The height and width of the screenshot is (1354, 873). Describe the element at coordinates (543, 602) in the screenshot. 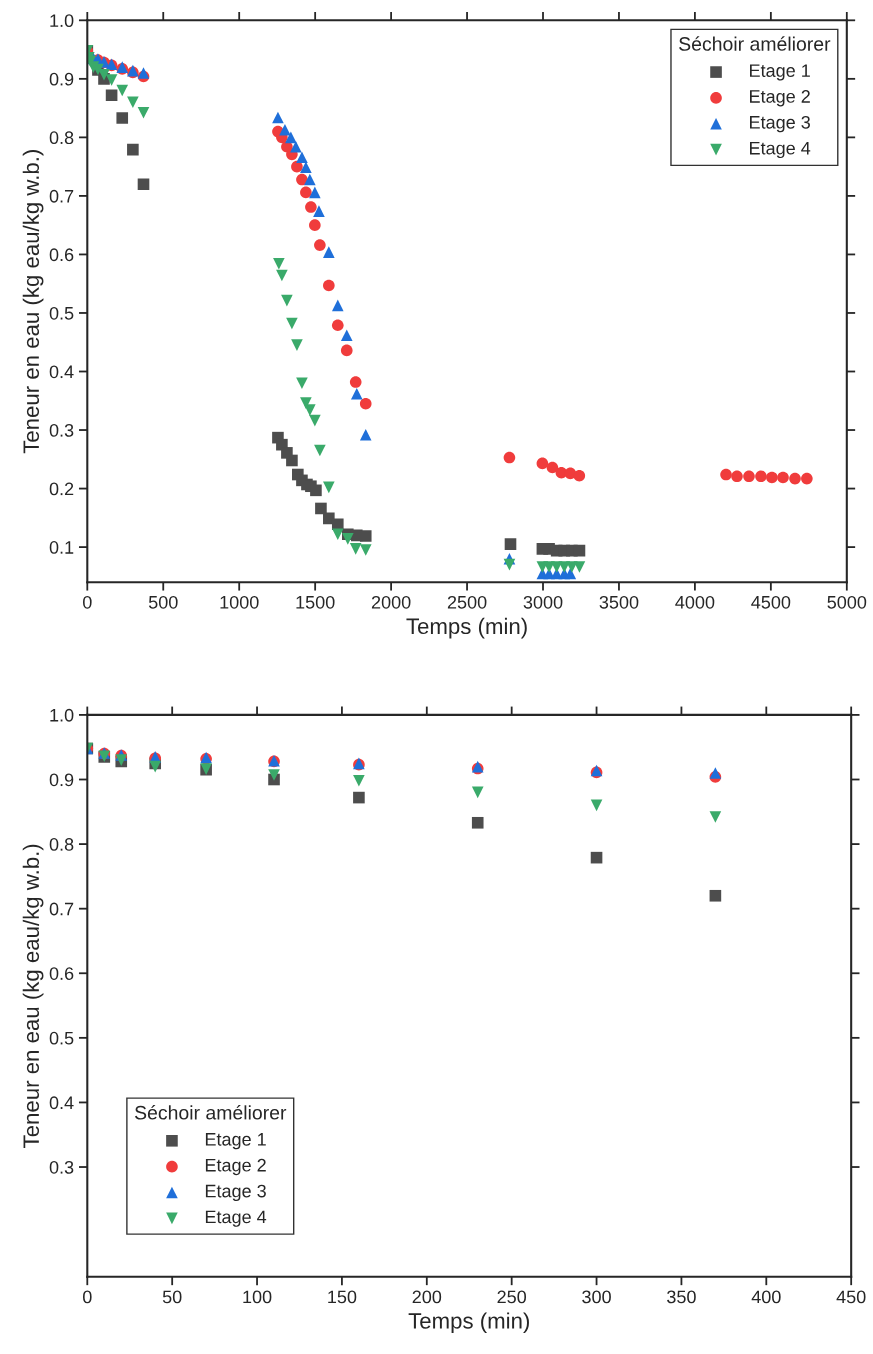

I see `x-tick-label: 3000` at that location.